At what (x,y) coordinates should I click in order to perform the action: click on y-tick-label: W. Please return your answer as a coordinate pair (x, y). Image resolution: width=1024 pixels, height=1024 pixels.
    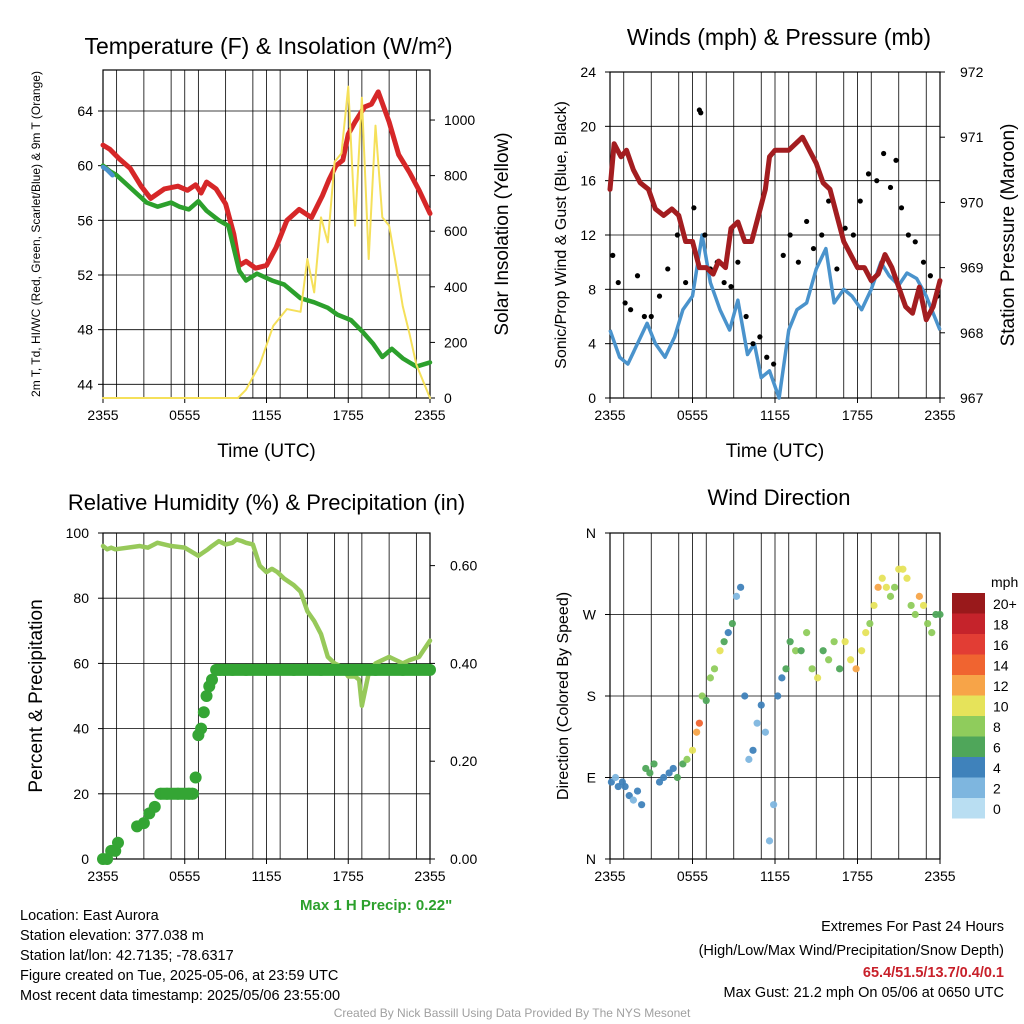
    Looking at the image, I should click on (590, 615).